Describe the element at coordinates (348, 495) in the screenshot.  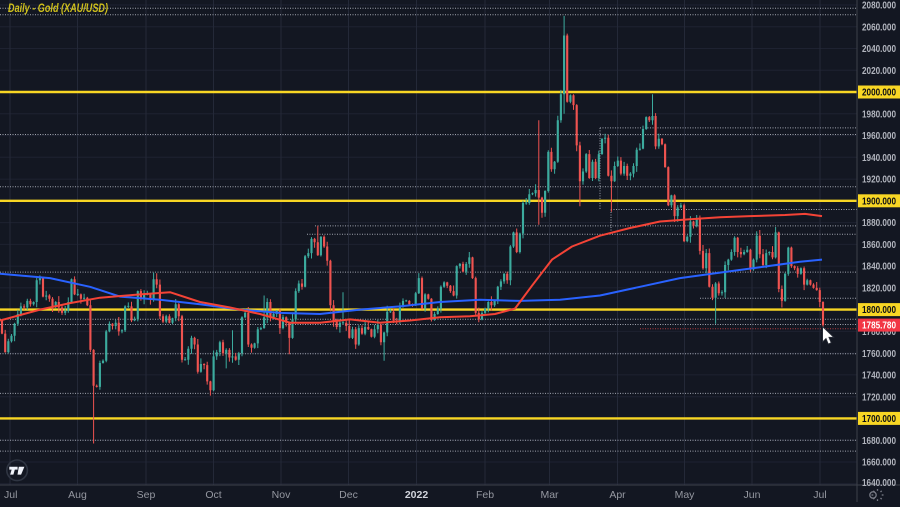
I see `svg-text: Dec` at that location.